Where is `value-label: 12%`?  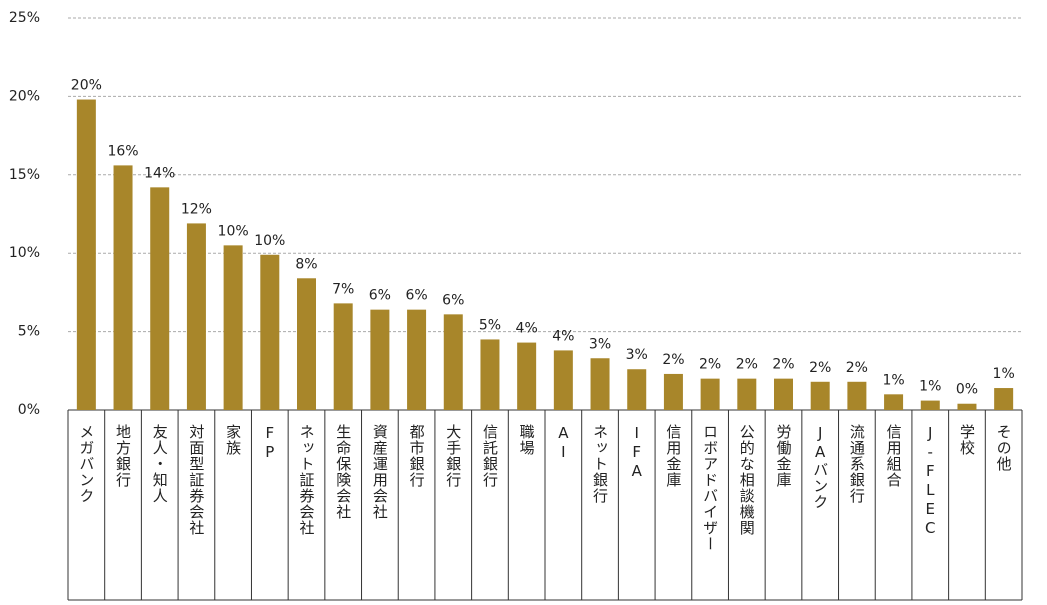
value-label: 12% is located at coordinates (196, 209).